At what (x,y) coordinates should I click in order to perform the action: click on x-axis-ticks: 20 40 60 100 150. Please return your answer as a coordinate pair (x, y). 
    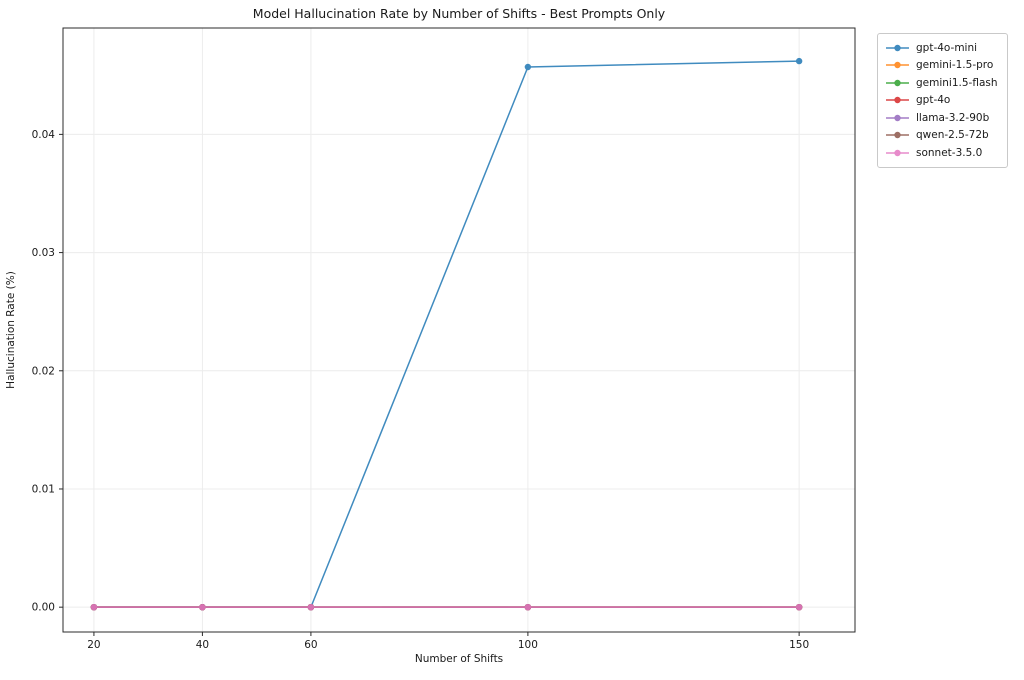
    Looking at the image, I should click on (448, 641).